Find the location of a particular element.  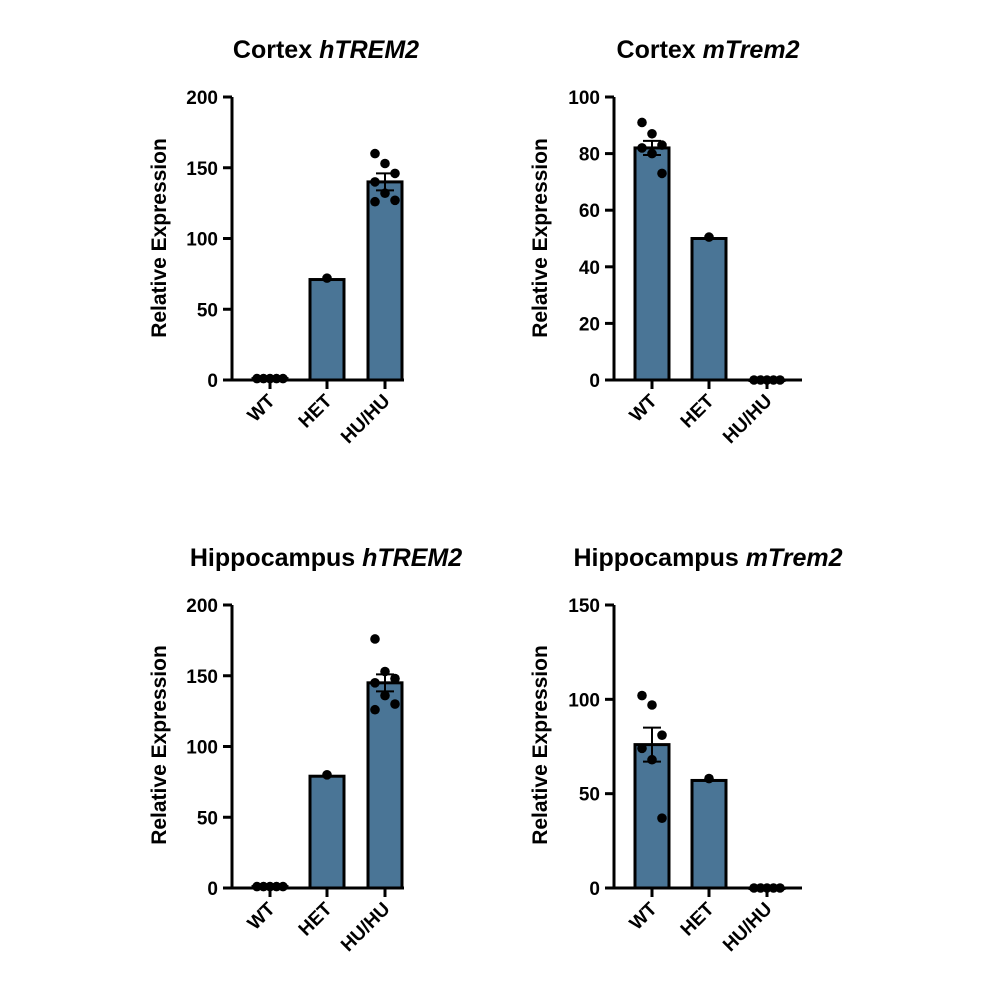

chart-title: Hippocampus mTrem2 is located at coordinates (707, 558).